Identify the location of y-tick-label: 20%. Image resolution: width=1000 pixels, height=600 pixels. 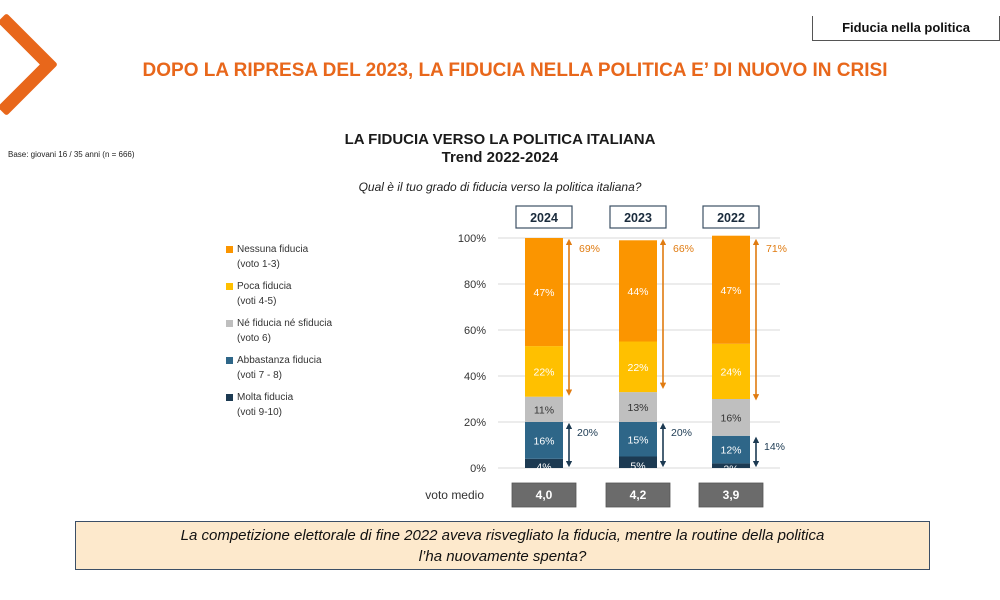
(475, 423).